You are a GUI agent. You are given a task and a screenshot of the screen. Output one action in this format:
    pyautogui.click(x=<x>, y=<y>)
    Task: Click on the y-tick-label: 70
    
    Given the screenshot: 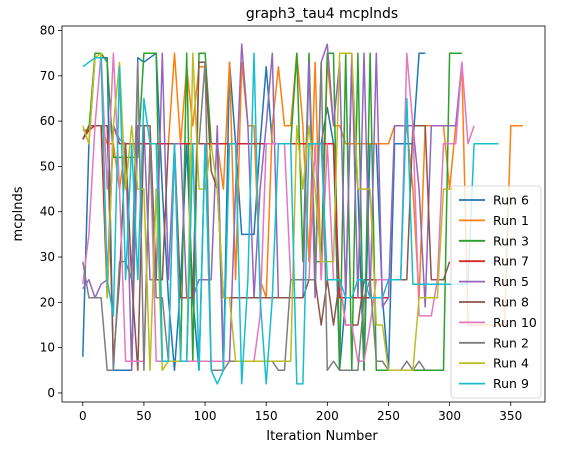 What is the action you would take?
    pyautogui.click(x=47, y=76)
    